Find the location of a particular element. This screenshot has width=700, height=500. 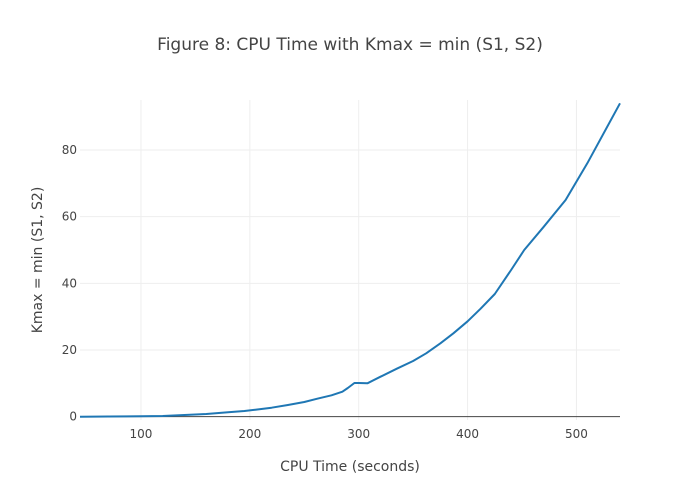

y-tick-label: 40 is located at coordinates (69, 283).